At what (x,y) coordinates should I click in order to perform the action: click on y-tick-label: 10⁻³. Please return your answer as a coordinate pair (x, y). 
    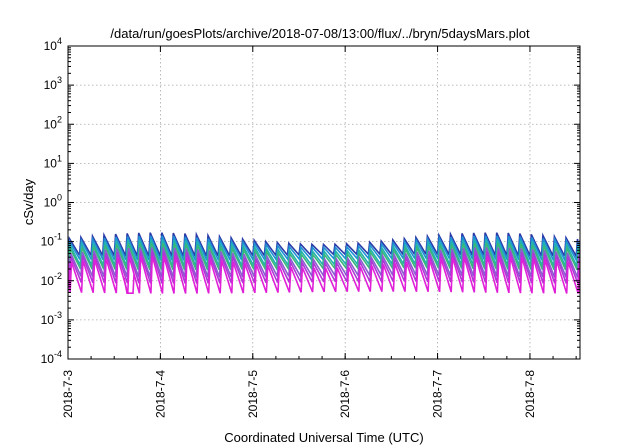
    Looking at the image, I should click on (51, 318).